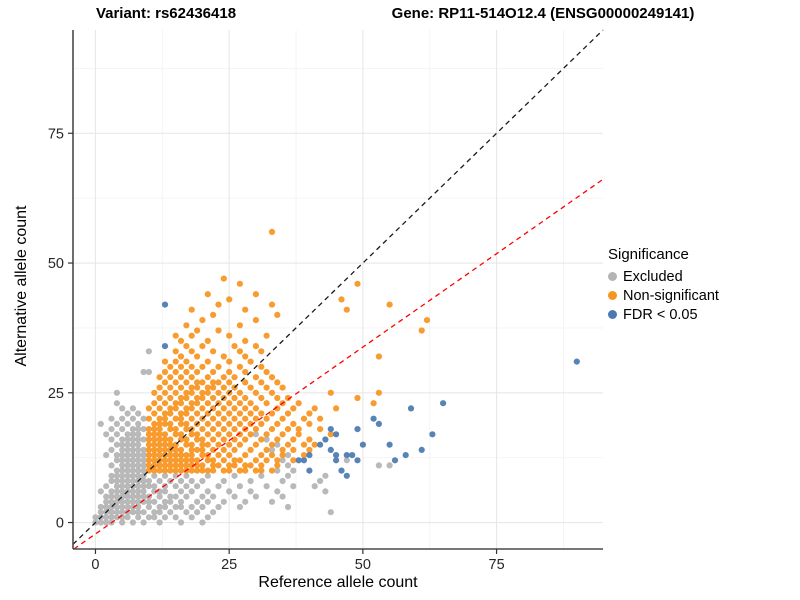 This screenshot has height=600, width=800. I want to click on gene-title: Gene: RP11-514O12.4 (ENSG00000249141), so click(543, 13).